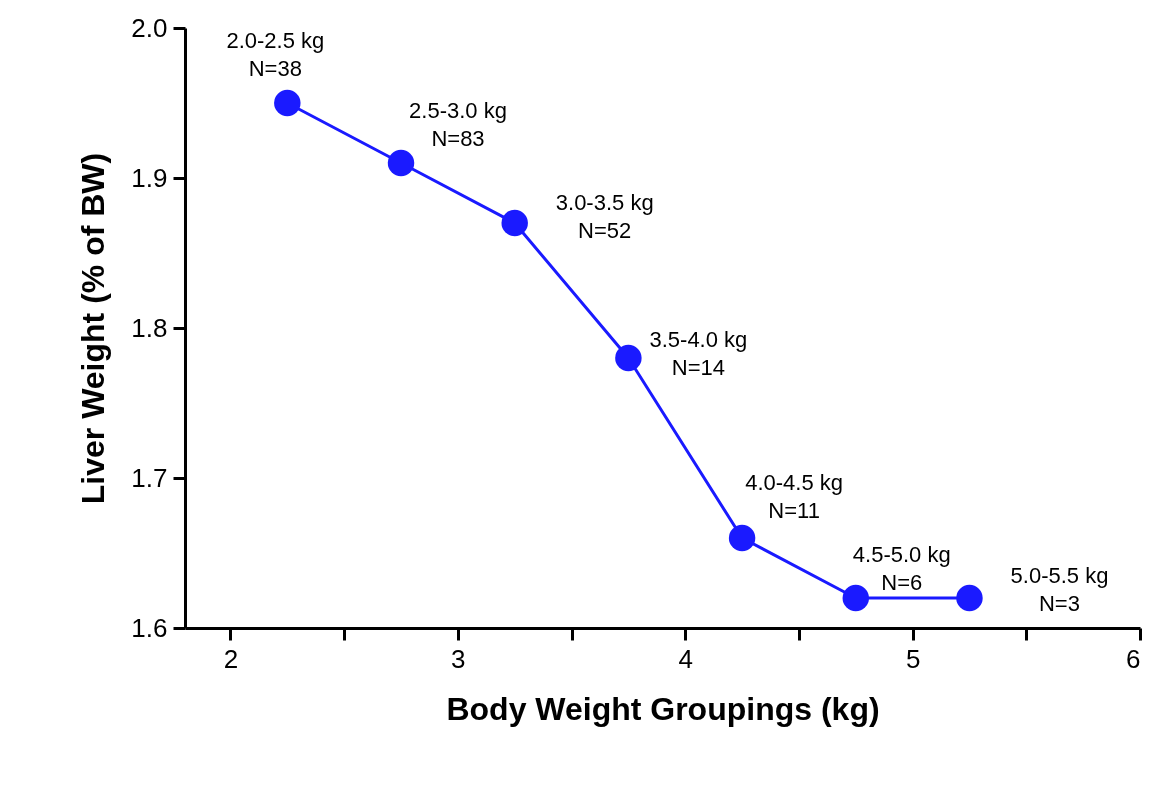 This screenshot has width=1151, height=789. Describe the element at coordinates (275, 54) in the screenshot. I see `annotation: 2.0-2.5 kg N=38` at that location.